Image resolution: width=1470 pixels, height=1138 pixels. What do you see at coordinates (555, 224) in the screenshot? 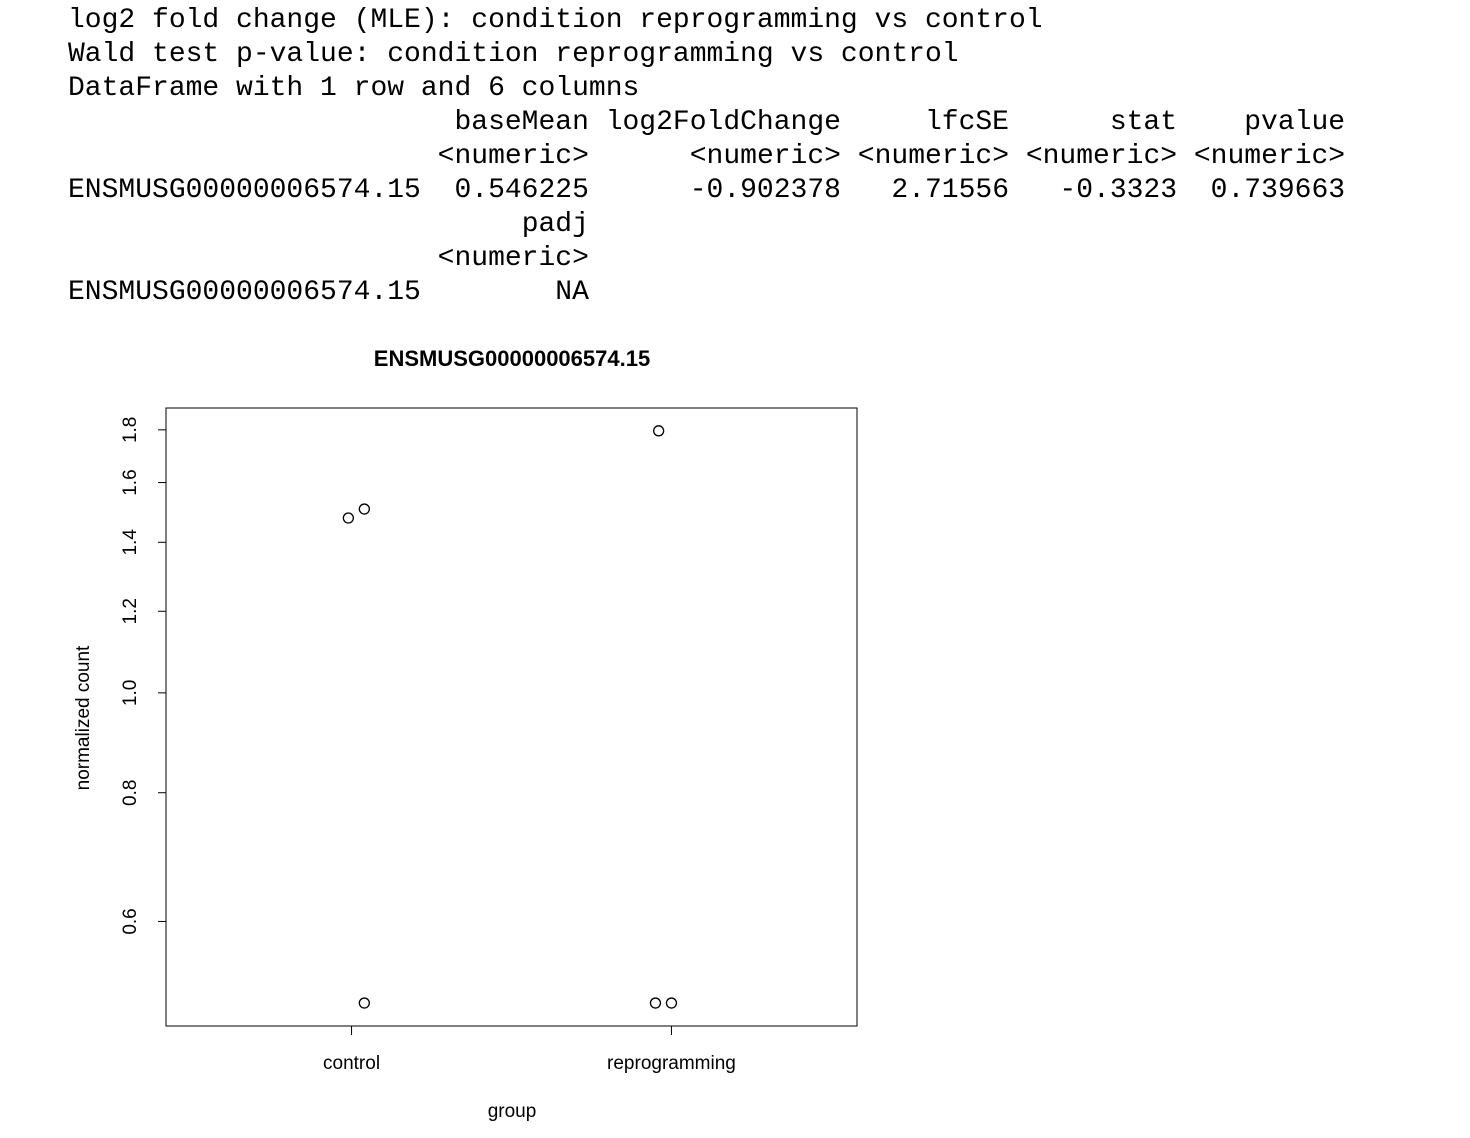
I see `column-header: padj` at bounding box center [555, 224].